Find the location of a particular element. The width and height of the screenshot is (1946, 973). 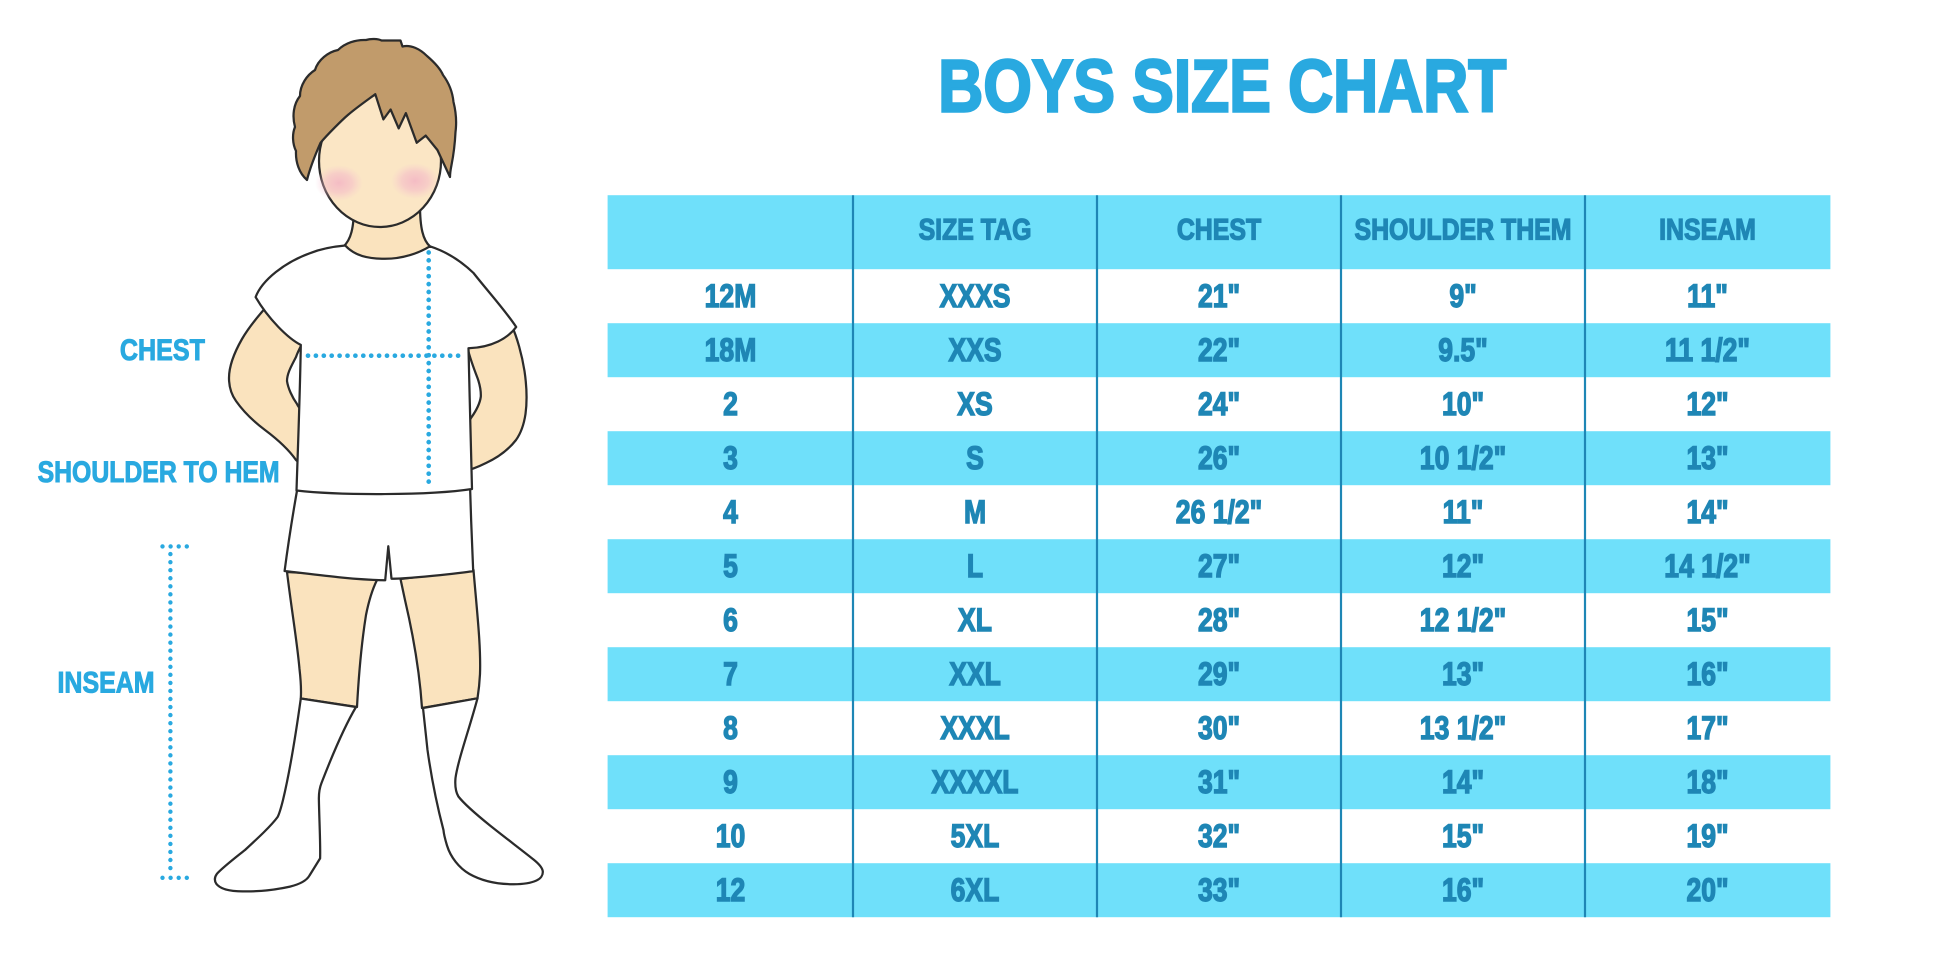

svg-text: 18" is located at coordinates (1707, 783).